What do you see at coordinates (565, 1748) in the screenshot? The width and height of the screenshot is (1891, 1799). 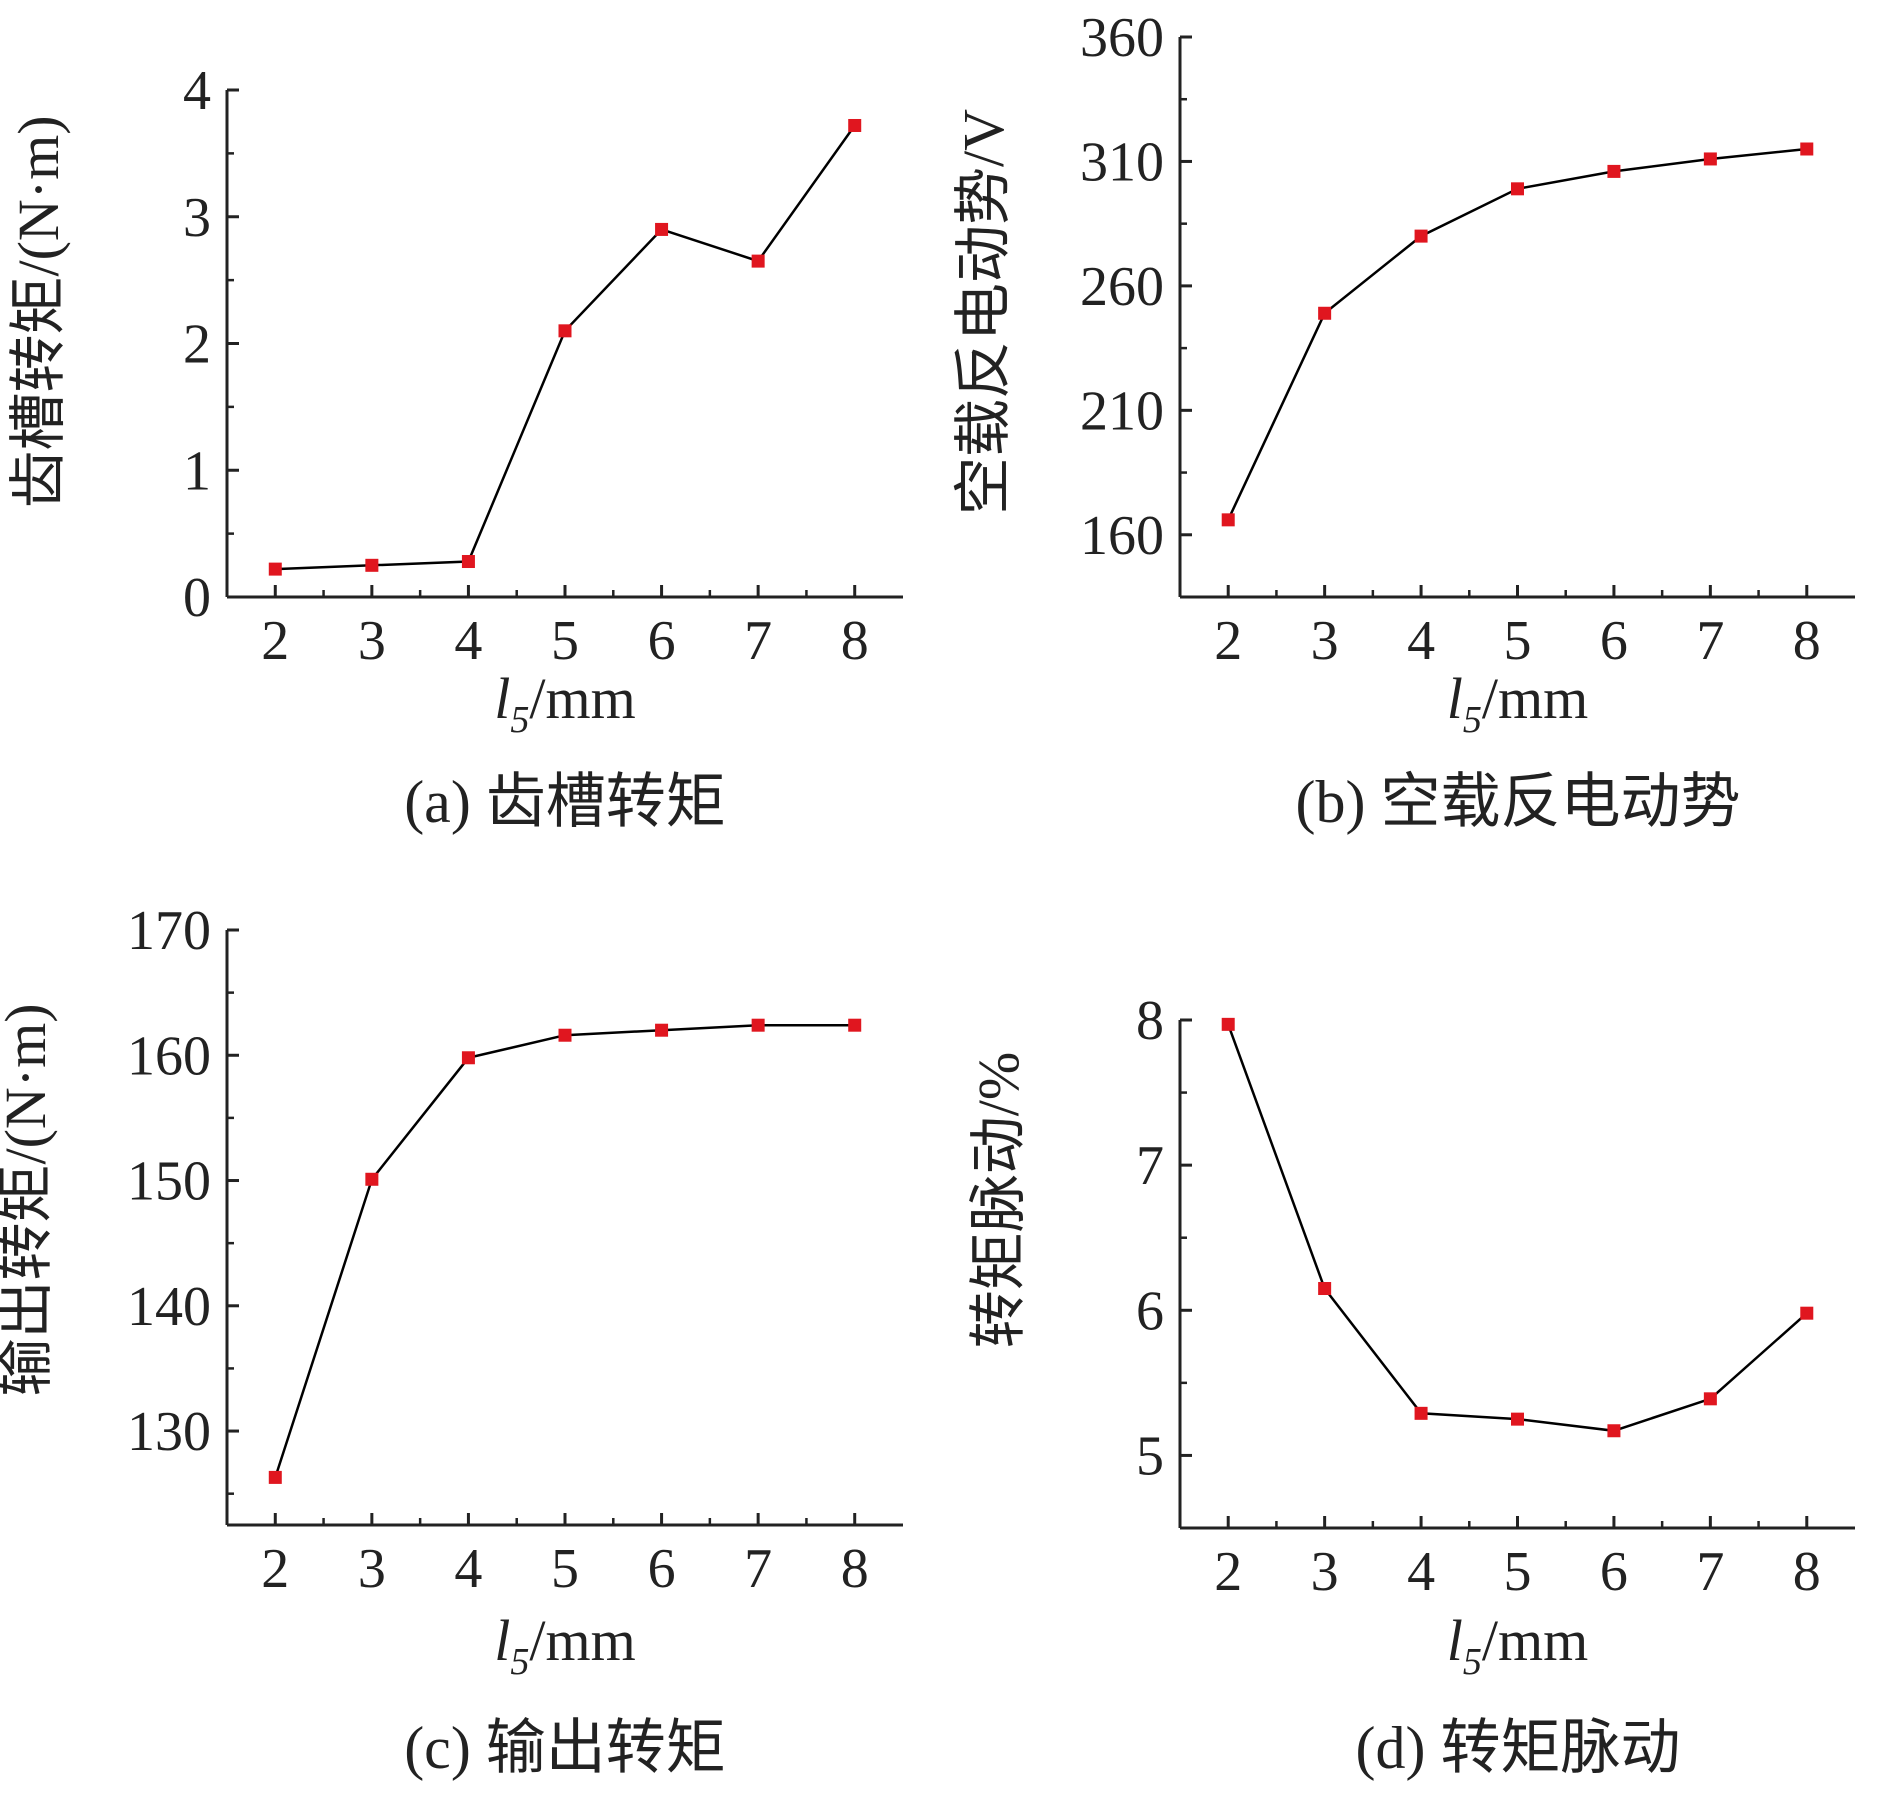 I see `chart-caption: (c) 输出转矩` at bounding box center [565, 1748].